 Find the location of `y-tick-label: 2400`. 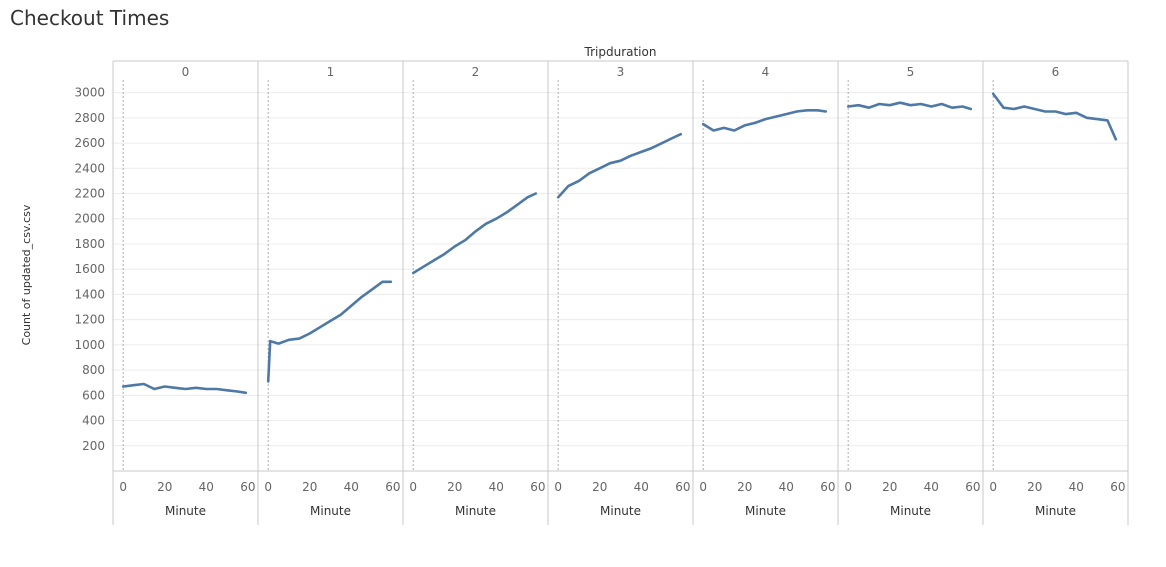

y-tick-label: 2400 is located at coordinates (89, 168).